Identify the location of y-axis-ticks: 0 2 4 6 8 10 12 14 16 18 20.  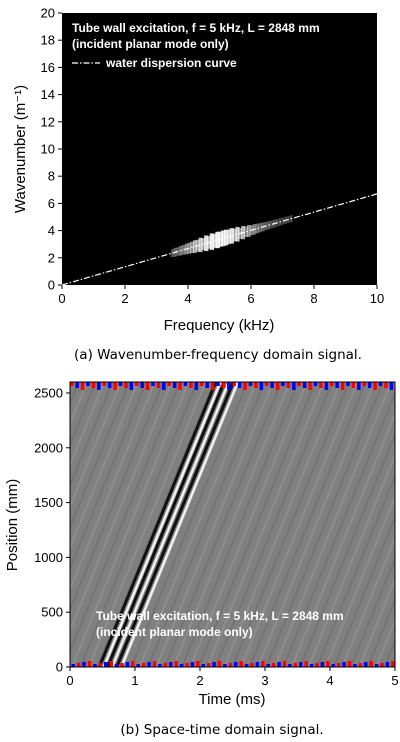
(51, 149).